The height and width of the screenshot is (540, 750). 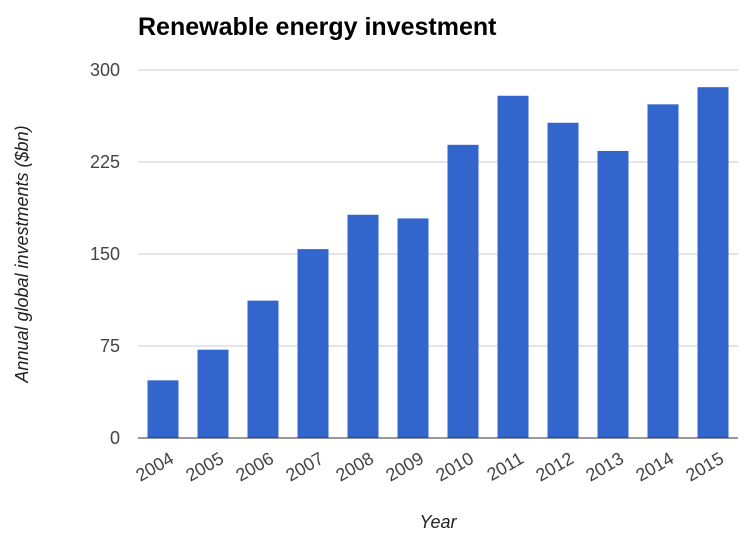 I want to click on y-tick-label: 0, so click(x=115, y=438).